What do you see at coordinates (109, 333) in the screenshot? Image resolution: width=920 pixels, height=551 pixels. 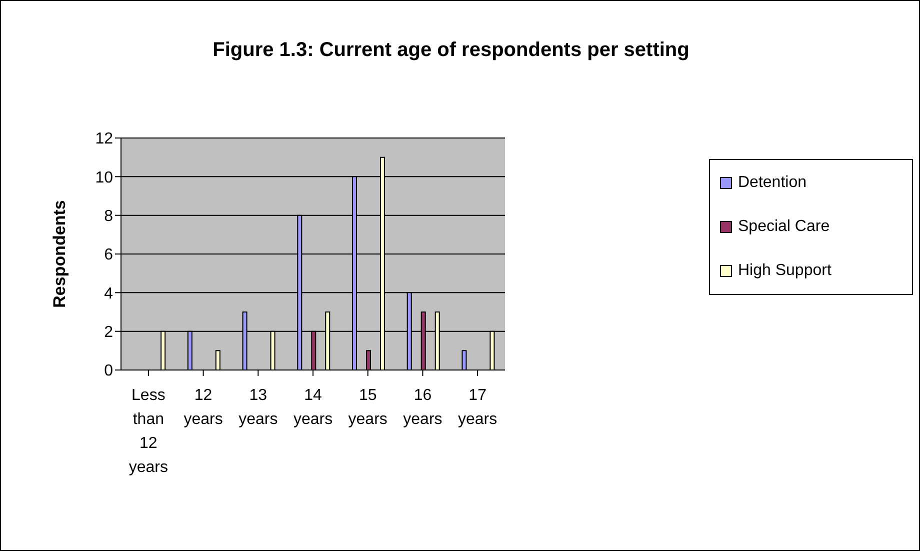 I see `y-tick-label: 2` at bounding box center [109, 333].